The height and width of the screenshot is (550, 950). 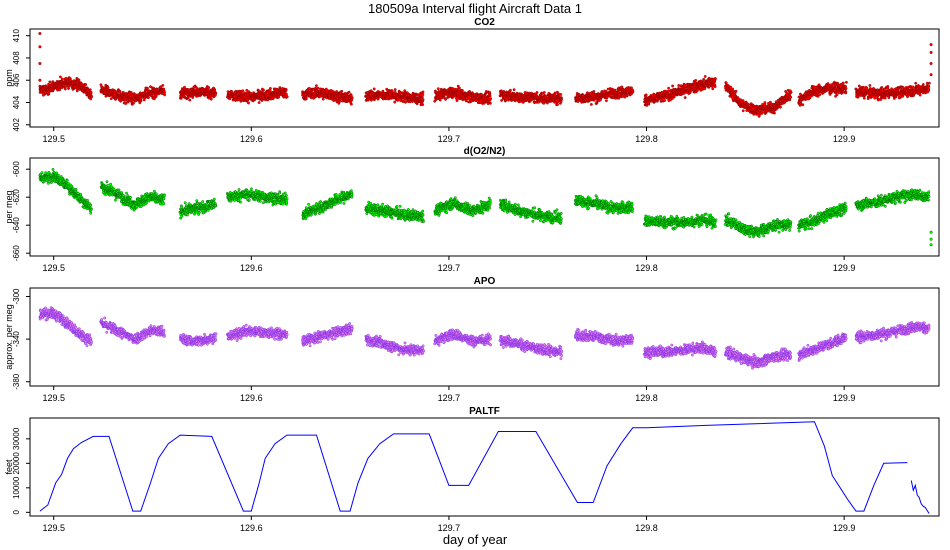 What do you see at coordinates (251, 139) in the screenshot?
I see `x-tick-label: 129.6` at bounding box center [251, 139].